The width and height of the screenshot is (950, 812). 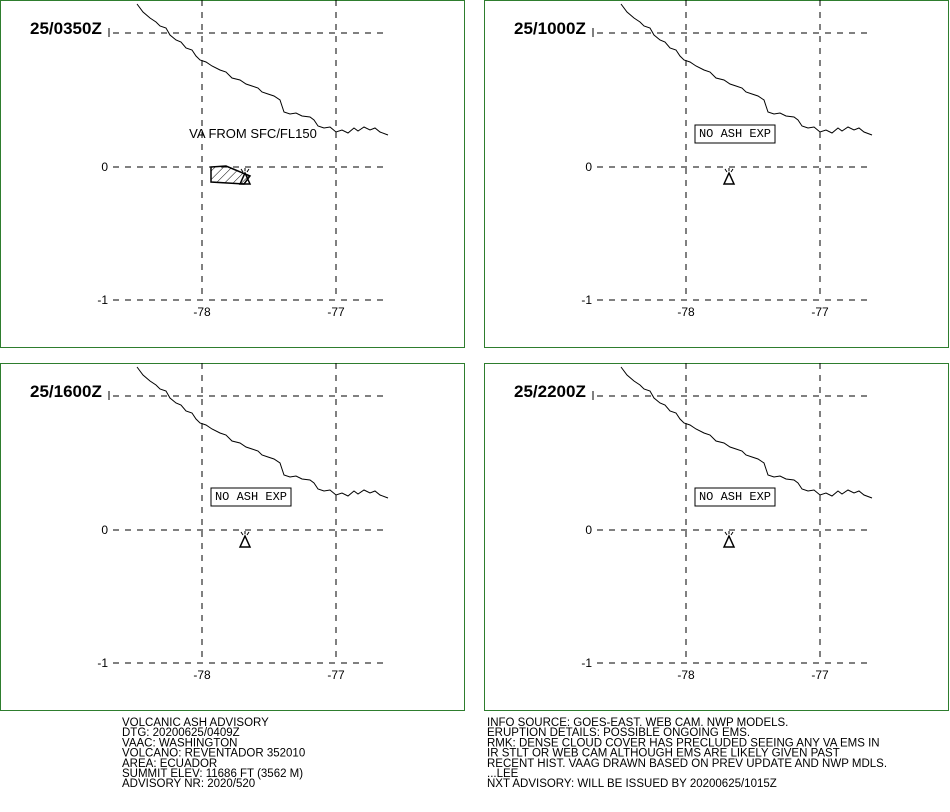 What do you see at coordinates (195, 723) in the screenshot?
I see `advisory-line: VOLCANIC ASH ADVISORY` at bounding box center [195, 723].